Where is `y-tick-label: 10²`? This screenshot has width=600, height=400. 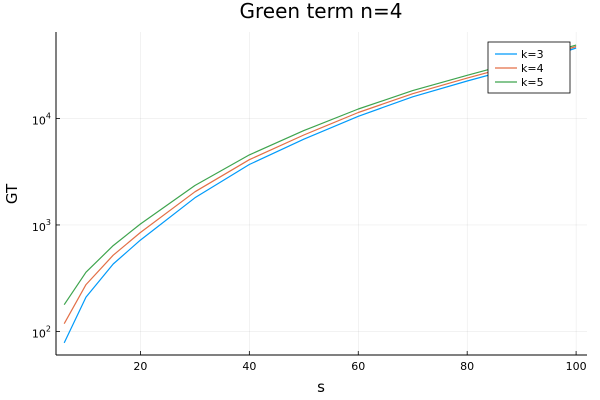 y-tick-label: 10² is located at coordinates (41, 332).